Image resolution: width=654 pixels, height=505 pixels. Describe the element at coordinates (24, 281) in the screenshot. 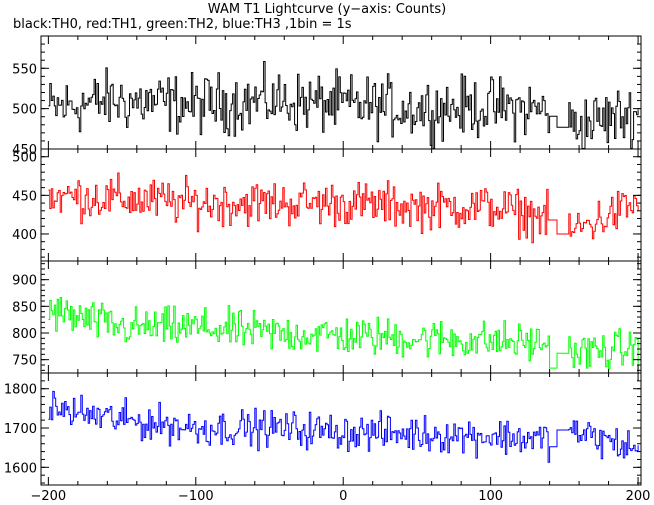

I see `y-tick-label: 900` at that location.